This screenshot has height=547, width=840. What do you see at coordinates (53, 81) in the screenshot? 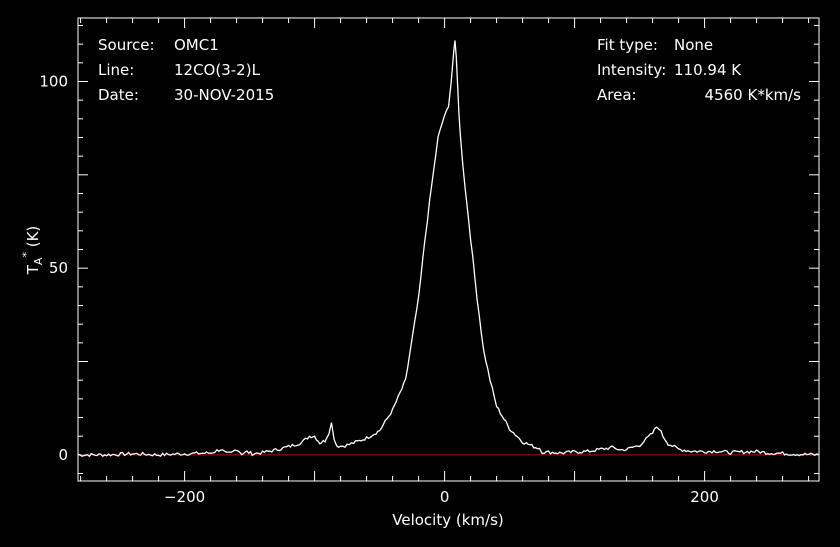
I see `y-tick-label: 100` at bounding box center [53, 81].